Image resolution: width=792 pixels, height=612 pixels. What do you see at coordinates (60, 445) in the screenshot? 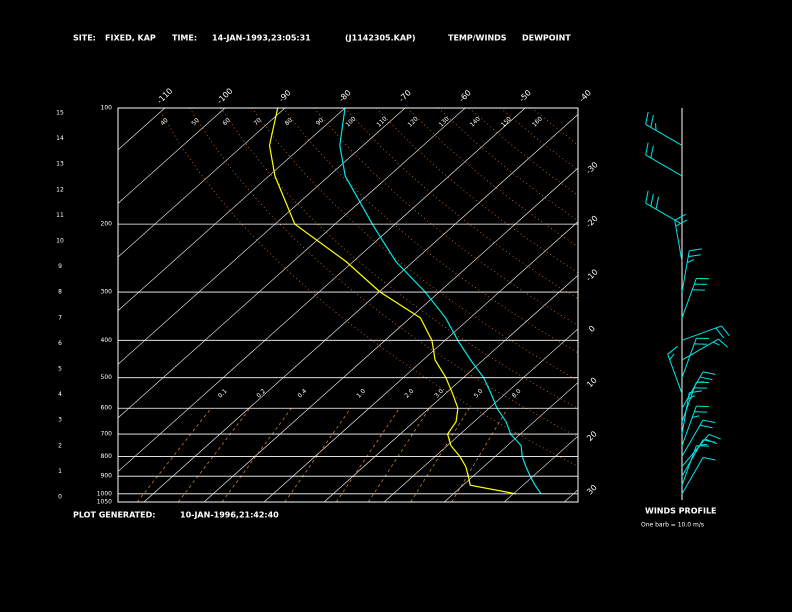
I see `height-tick-label: 2` at bounding box center [60, 445].